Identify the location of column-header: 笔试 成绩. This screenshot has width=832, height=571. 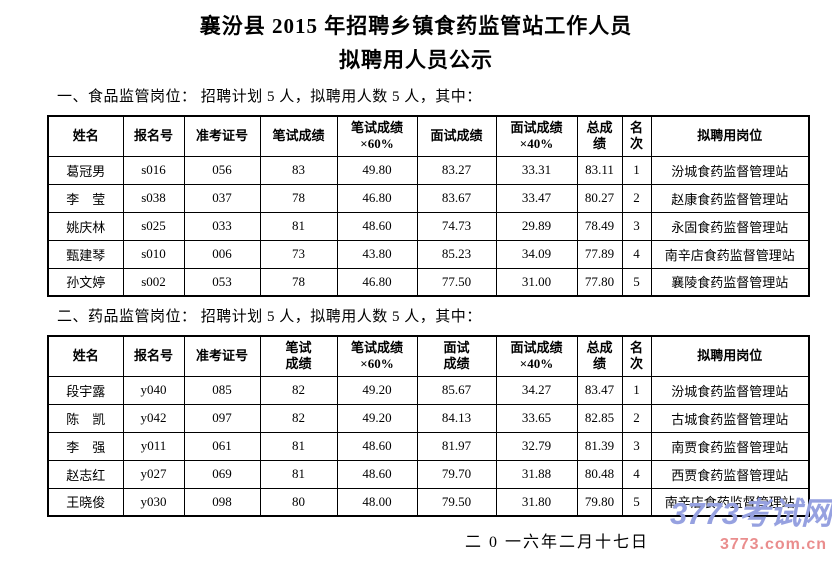
(298, 356).